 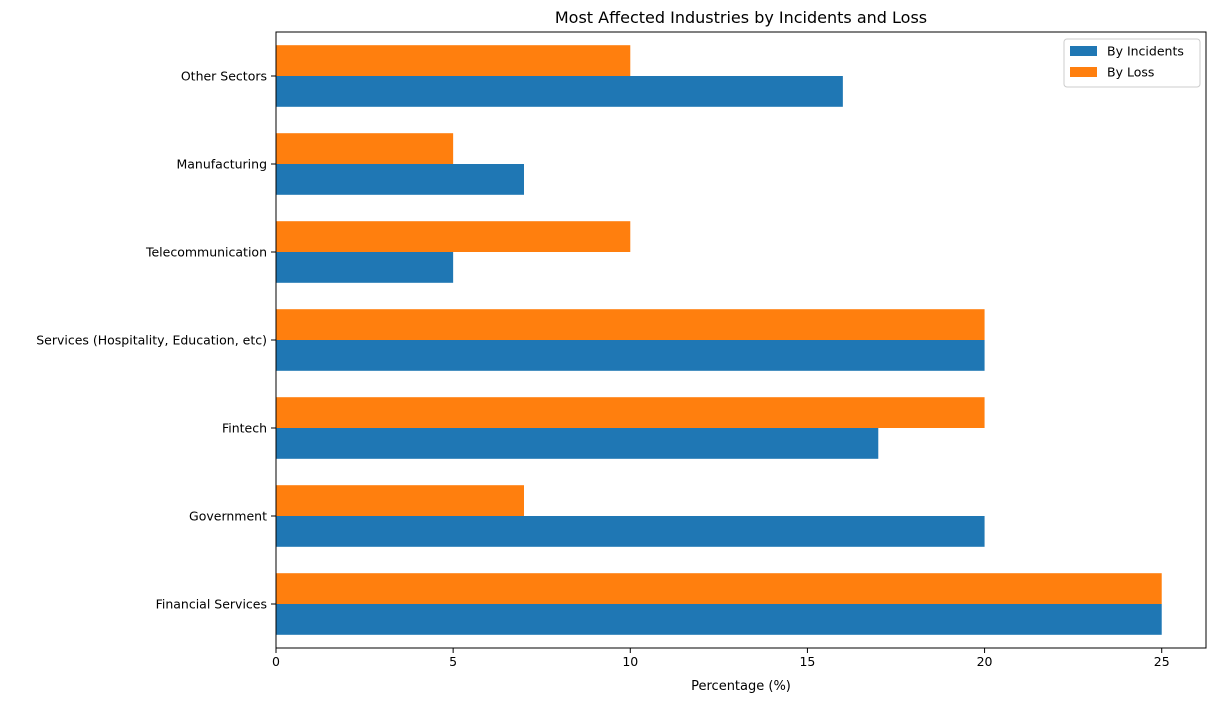 I want to click on x-tick-label: 20, so click(x=985, y=661).